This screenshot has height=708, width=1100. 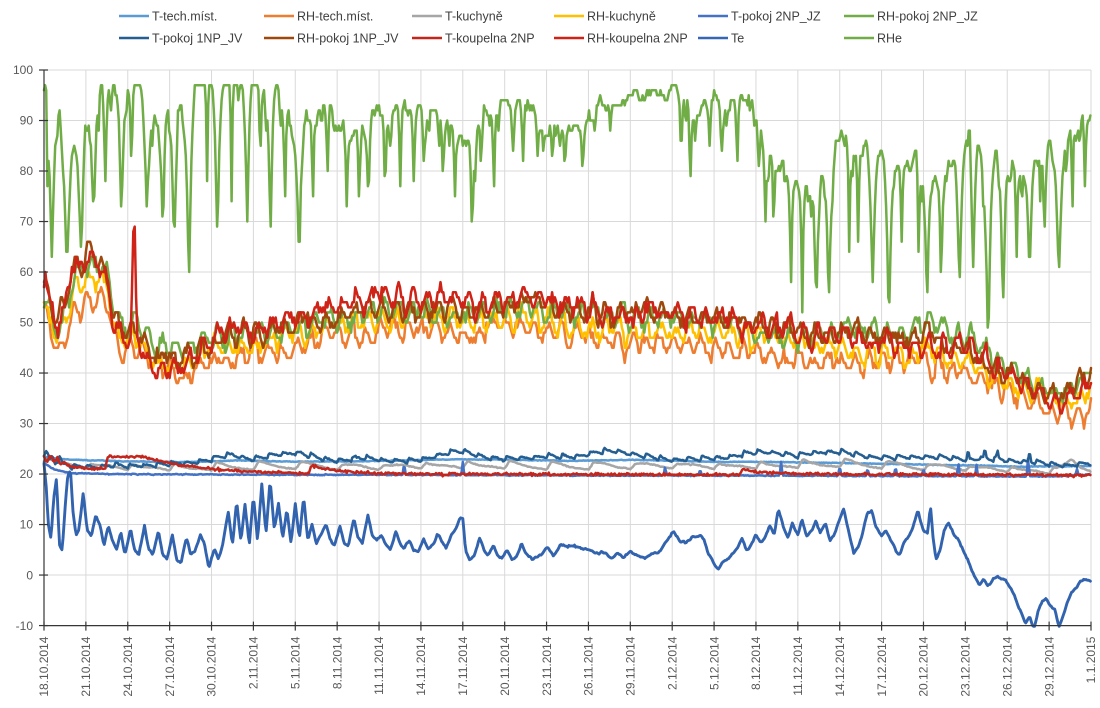 I want to click on svg-text: T-kuchyně, so click(x=474, y=16).